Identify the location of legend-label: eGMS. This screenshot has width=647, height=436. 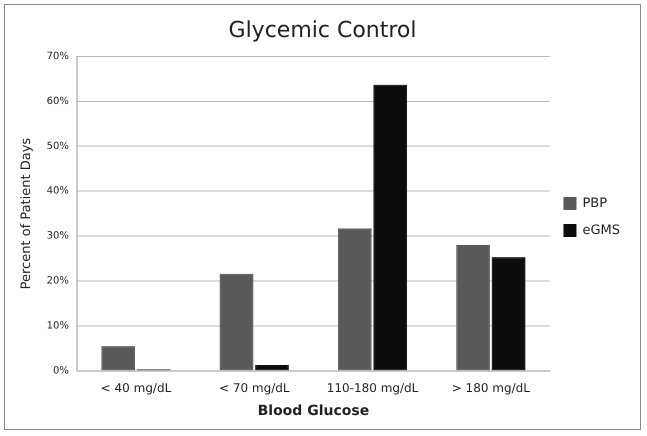
(601, 230).